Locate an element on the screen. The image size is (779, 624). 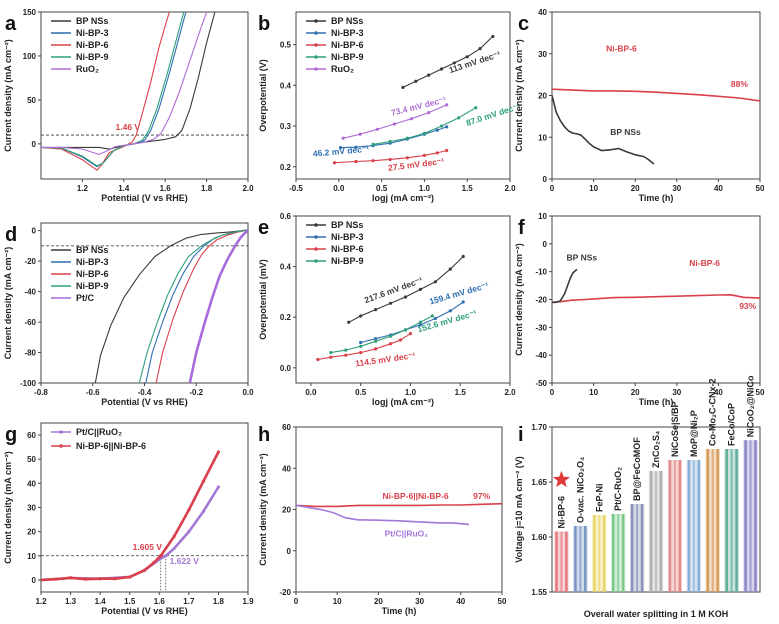
x-tick-label: -0.8 is located at coordinates (41, 392).